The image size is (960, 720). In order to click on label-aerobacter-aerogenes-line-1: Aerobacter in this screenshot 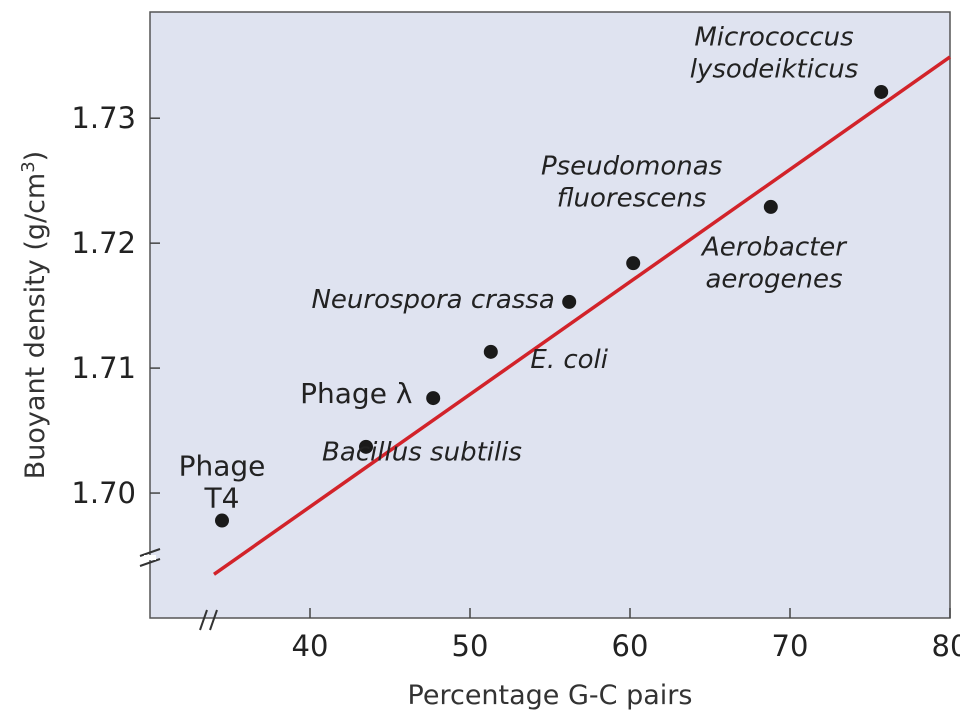, I will do `click(774, 248)`.